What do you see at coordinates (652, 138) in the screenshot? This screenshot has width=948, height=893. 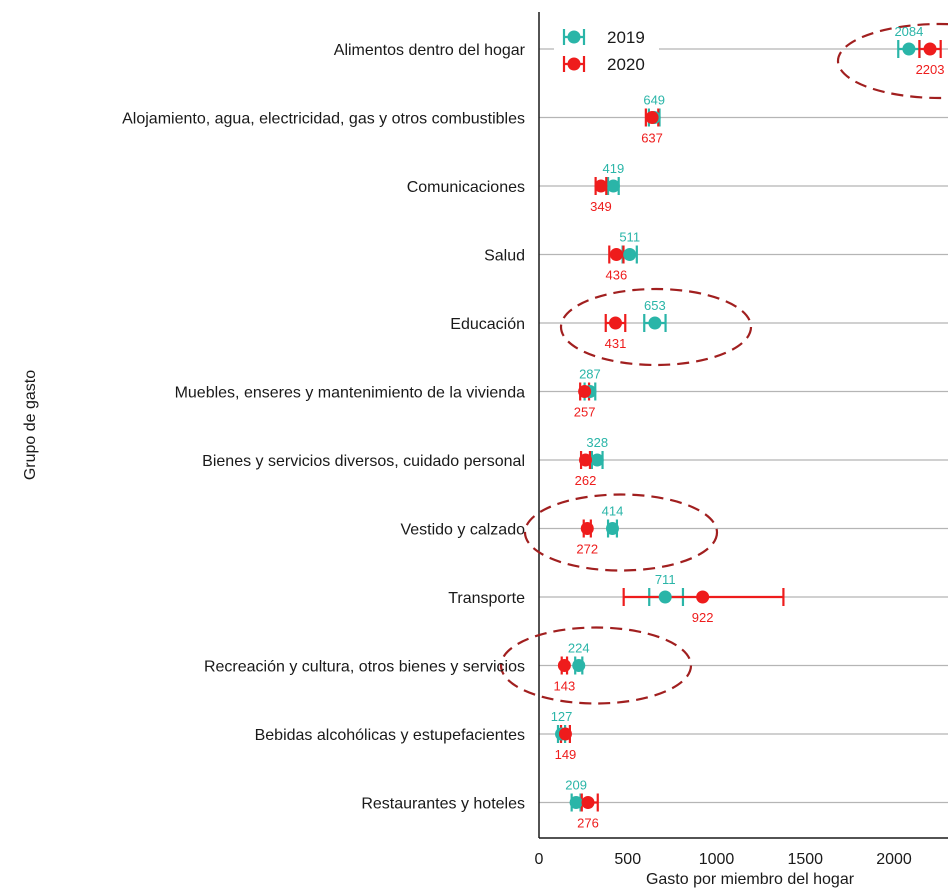 I see `data-label: 637` at bounding box center [652, 138].